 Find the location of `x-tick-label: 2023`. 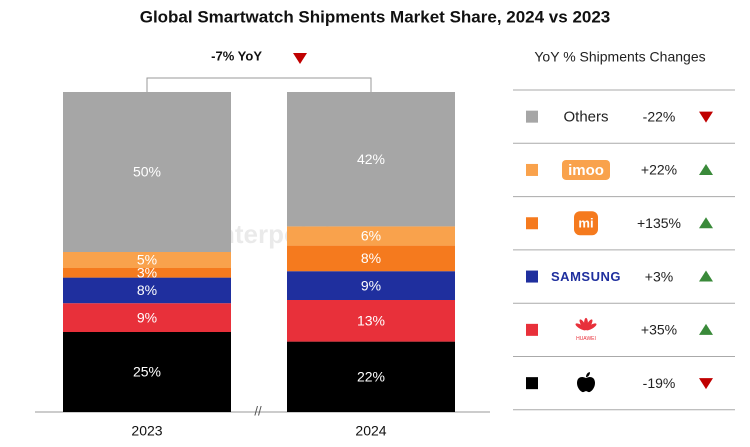

x-tick-label: 2023 is located at coordinates (146, 431).